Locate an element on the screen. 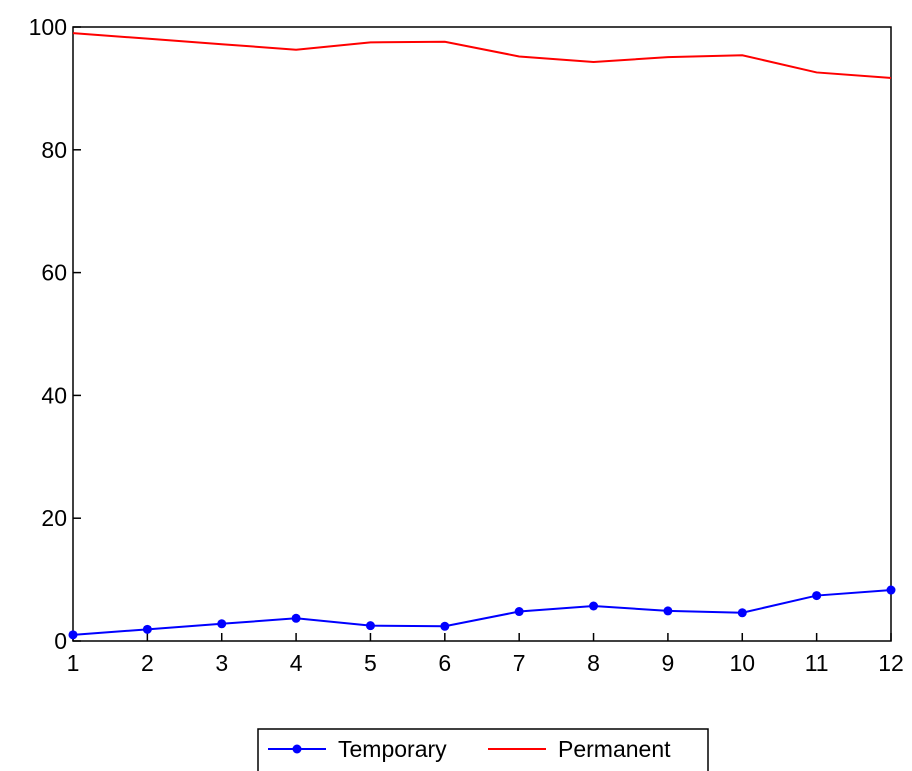  legend-box is located at coordinates (483, 749).